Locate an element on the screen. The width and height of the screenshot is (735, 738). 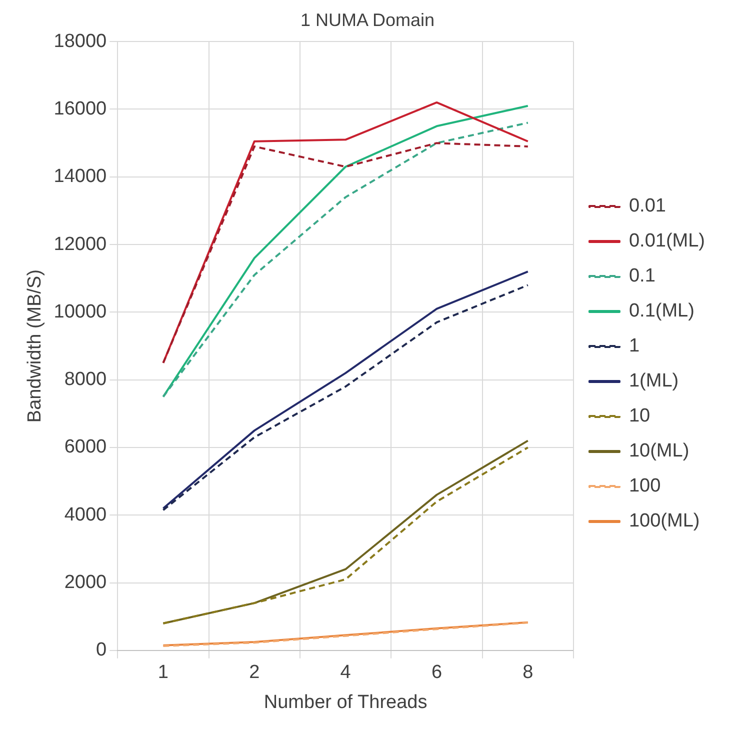
legend-label: 1 is located at coordinates (634, 346).